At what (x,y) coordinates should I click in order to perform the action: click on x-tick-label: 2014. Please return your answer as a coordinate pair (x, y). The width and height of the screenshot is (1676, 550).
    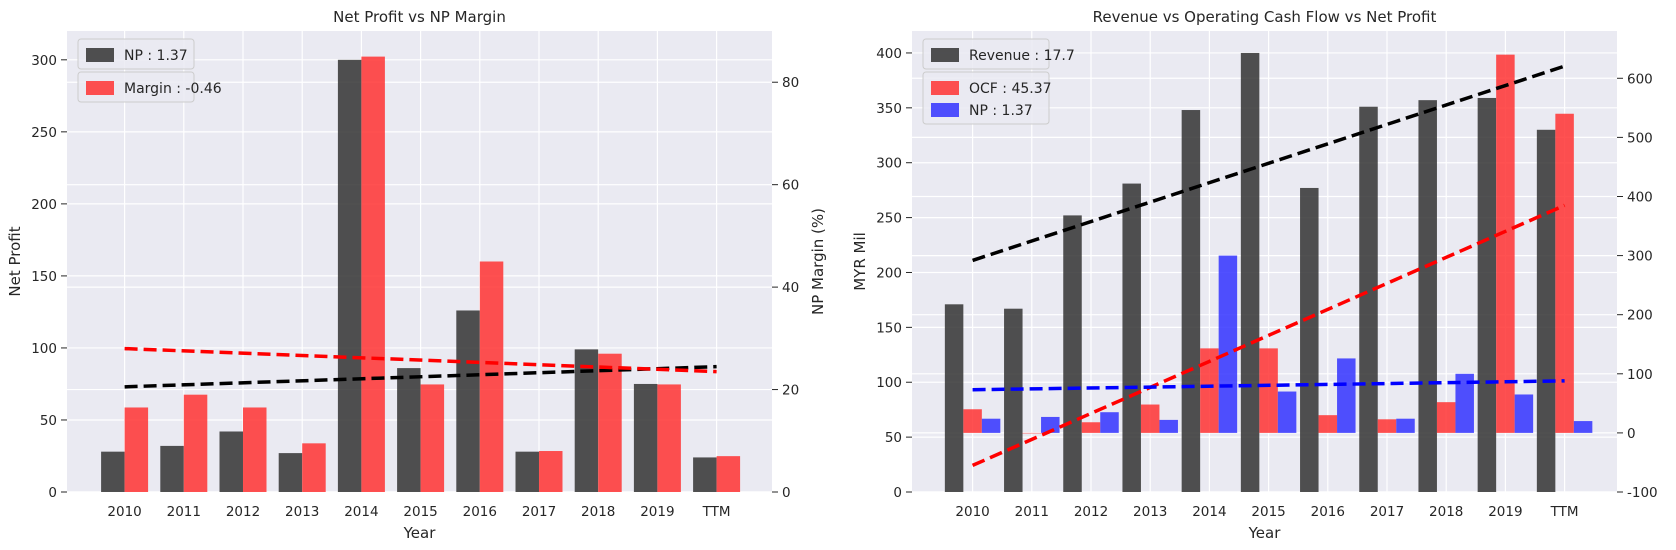
    Looking at the image, I should click on (361, 512).